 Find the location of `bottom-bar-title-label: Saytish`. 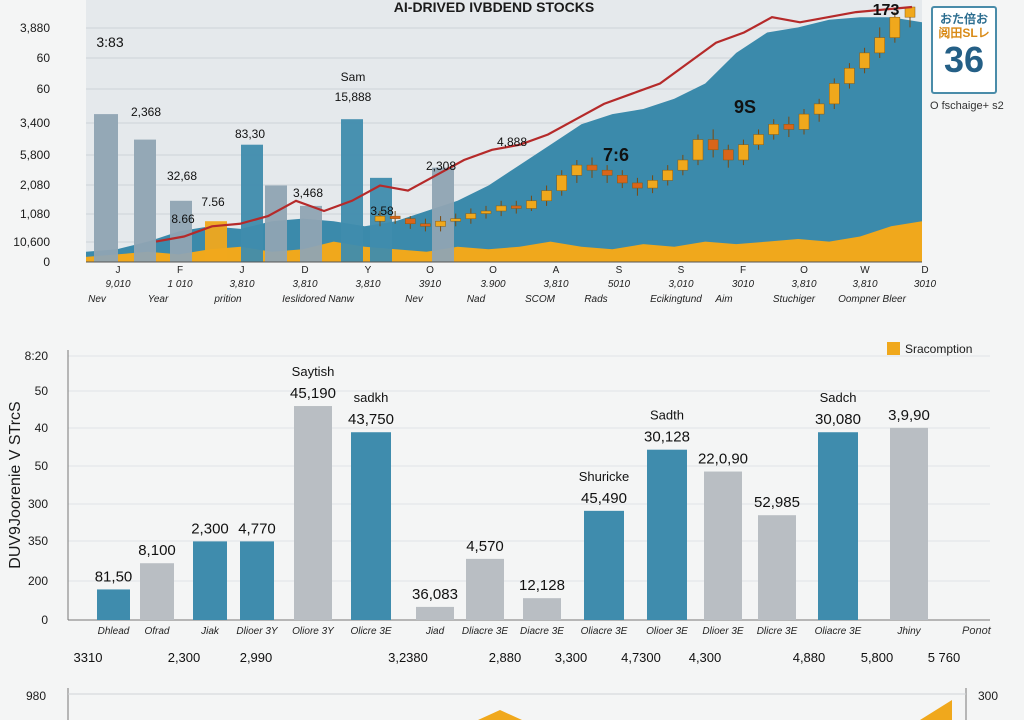

bottom-bar-title-label: Saytish is located at coordinates (313, 371).